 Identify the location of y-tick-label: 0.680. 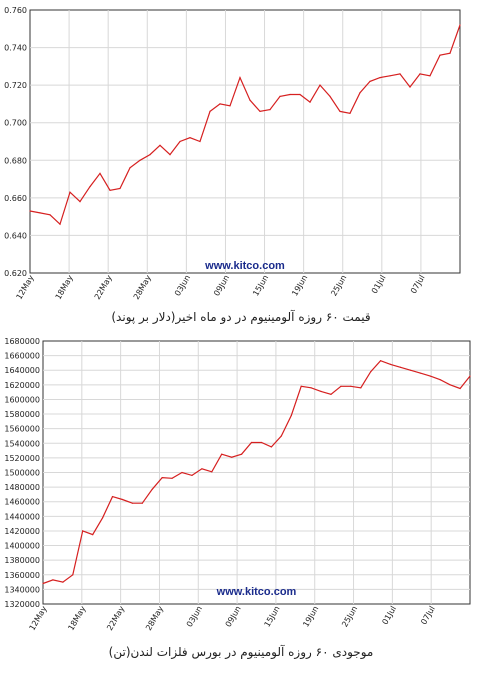
(15, 160).